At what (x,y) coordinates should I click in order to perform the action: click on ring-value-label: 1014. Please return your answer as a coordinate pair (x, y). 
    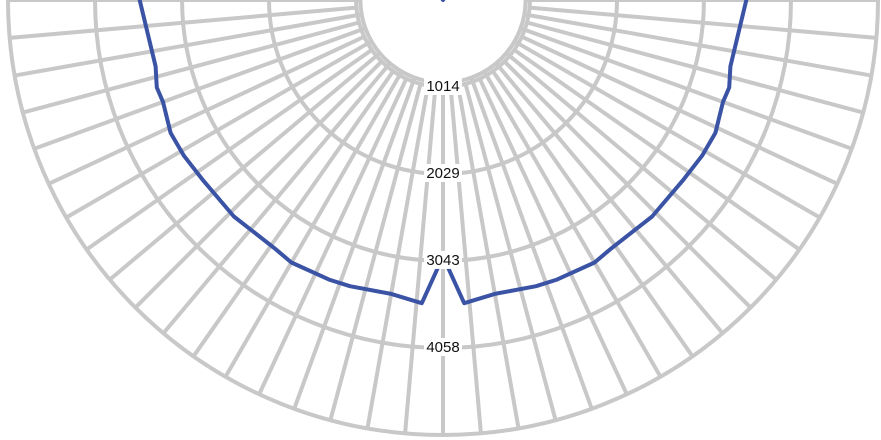
    Looking at the image, I should click on (442, 86).